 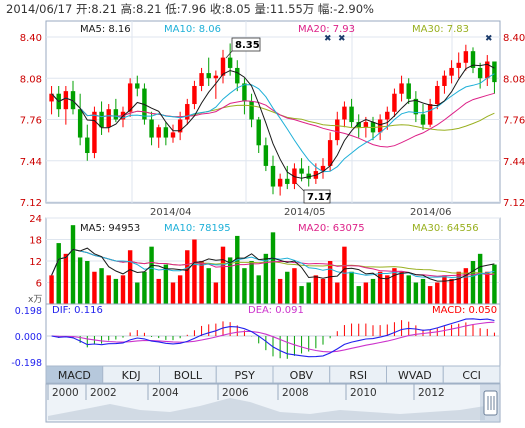 I want to click on macd-legend-label: MACD: 0.050, so click(x=464, y=310).